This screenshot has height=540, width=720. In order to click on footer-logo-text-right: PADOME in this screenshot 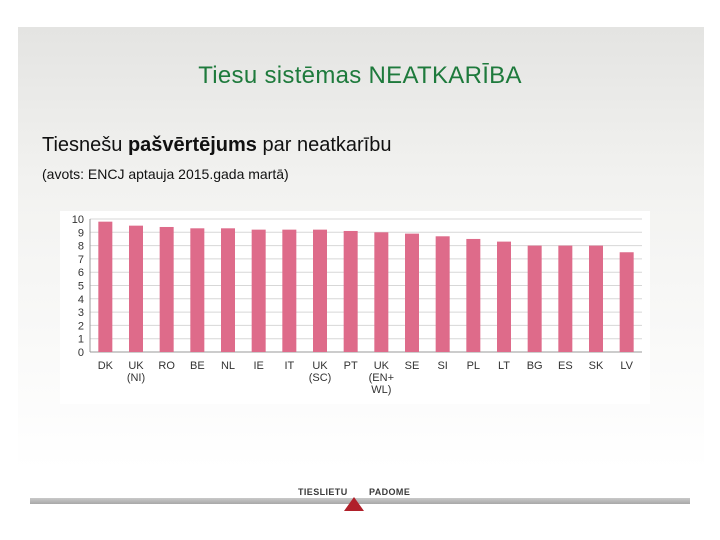, I will do `click(390, 492)`.